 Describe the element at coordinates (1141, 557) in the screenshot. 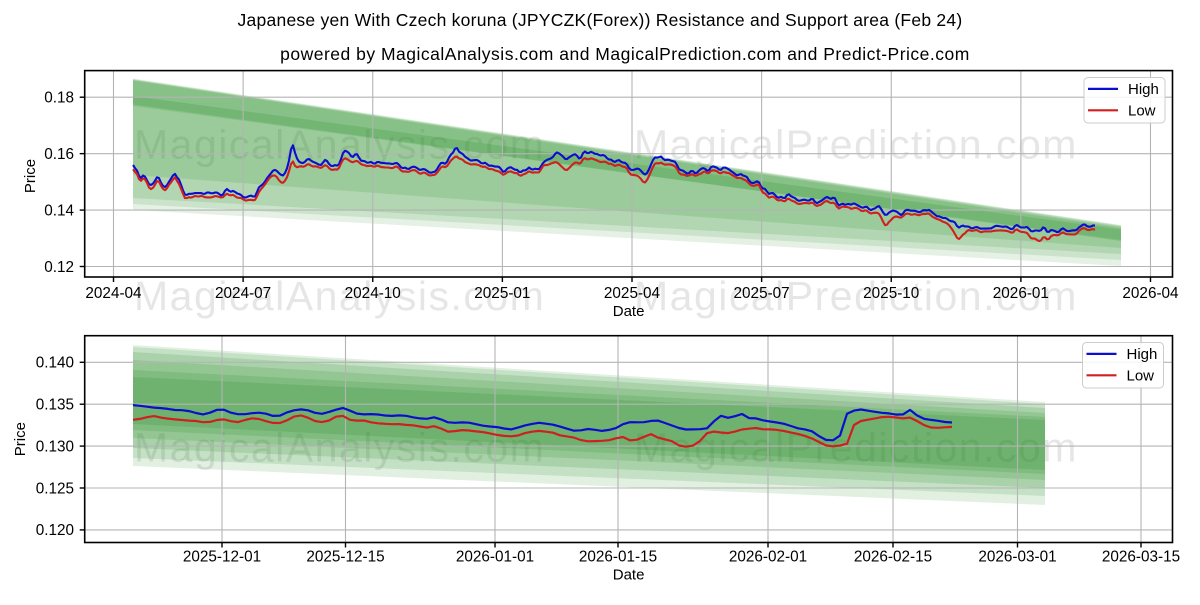

I see `svg-text: 2026-03-15` at that location.